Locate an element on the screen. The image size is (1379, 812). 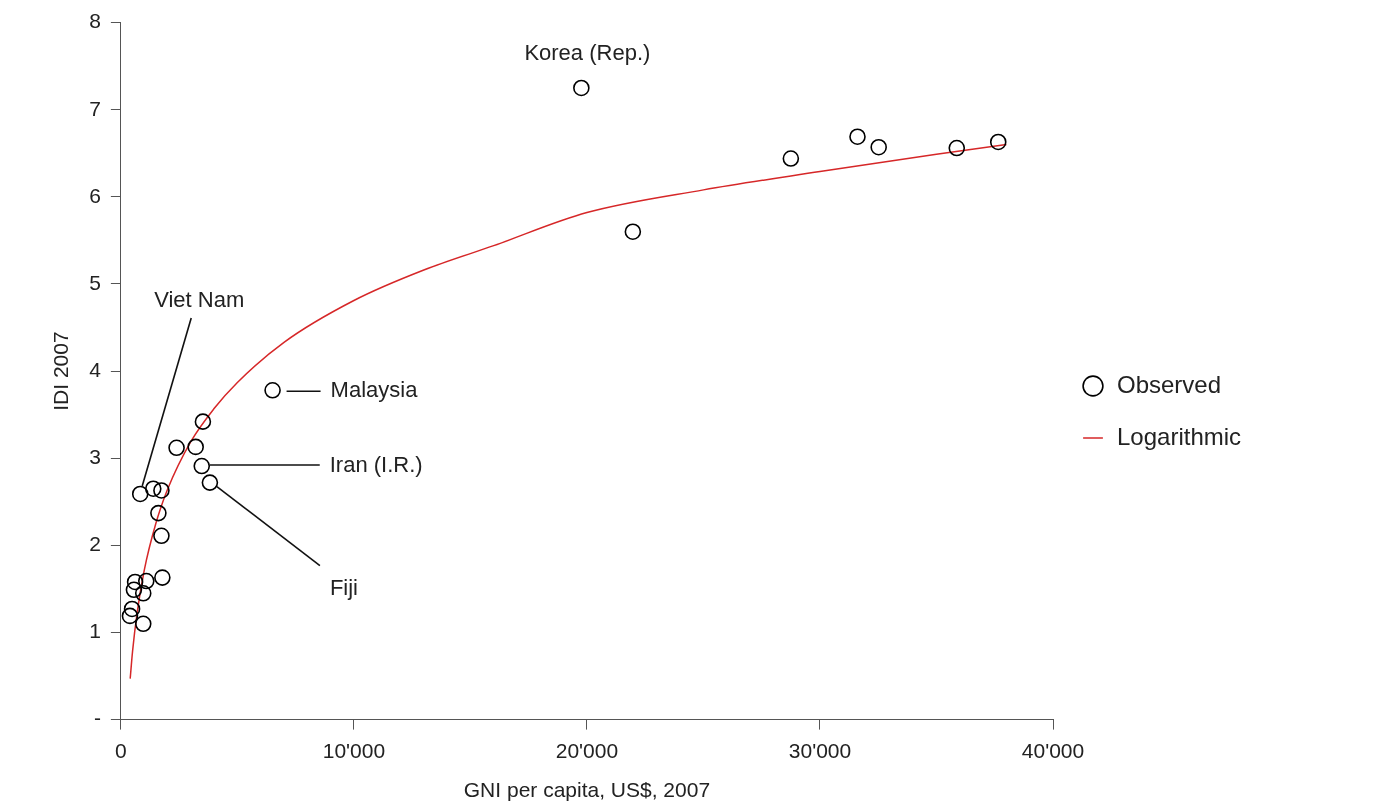
annotation: Fiji is located at coordinates (344, 587).